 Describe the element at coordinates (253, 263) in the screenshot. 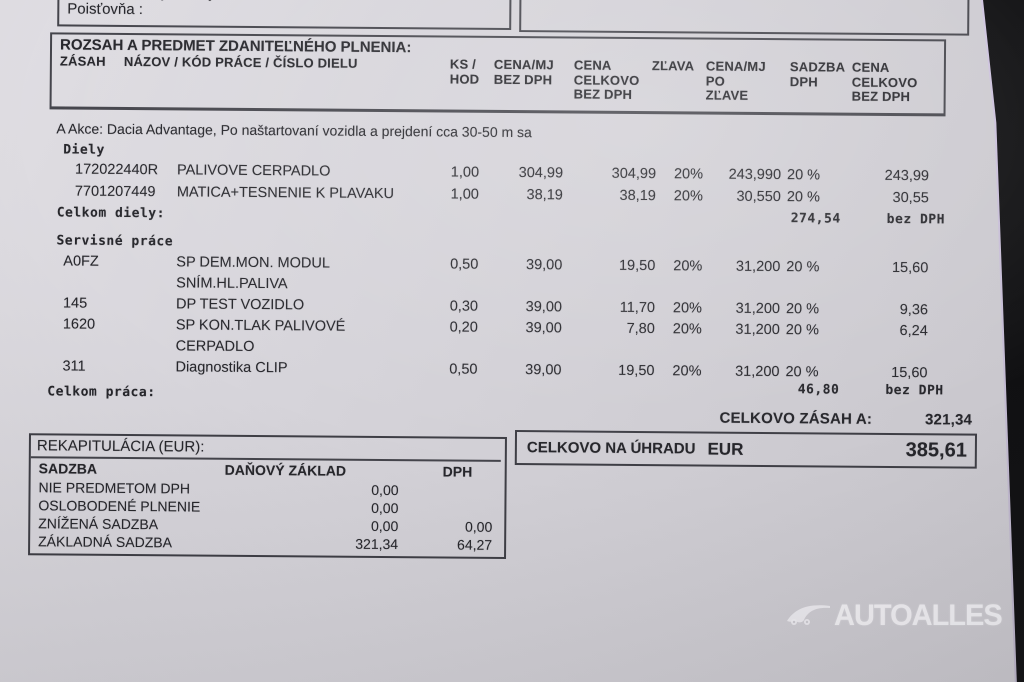

I see `labor-name: SP DEM.MON. MODUL` at that location.